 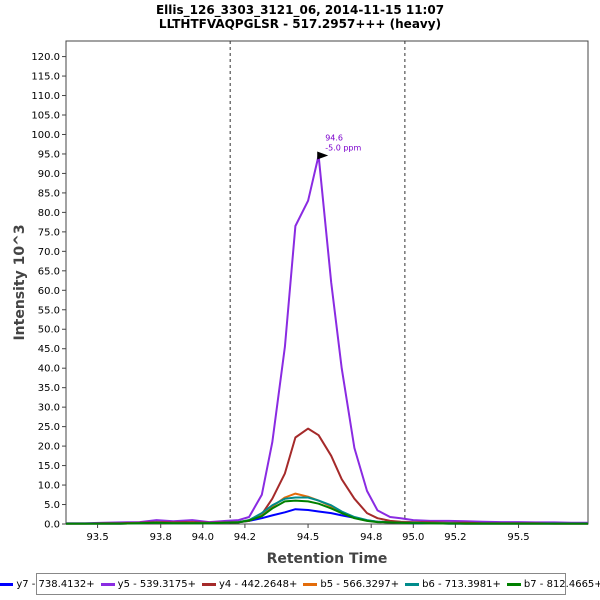 I want to click on series-line-b5, so click(x=327, y=508).